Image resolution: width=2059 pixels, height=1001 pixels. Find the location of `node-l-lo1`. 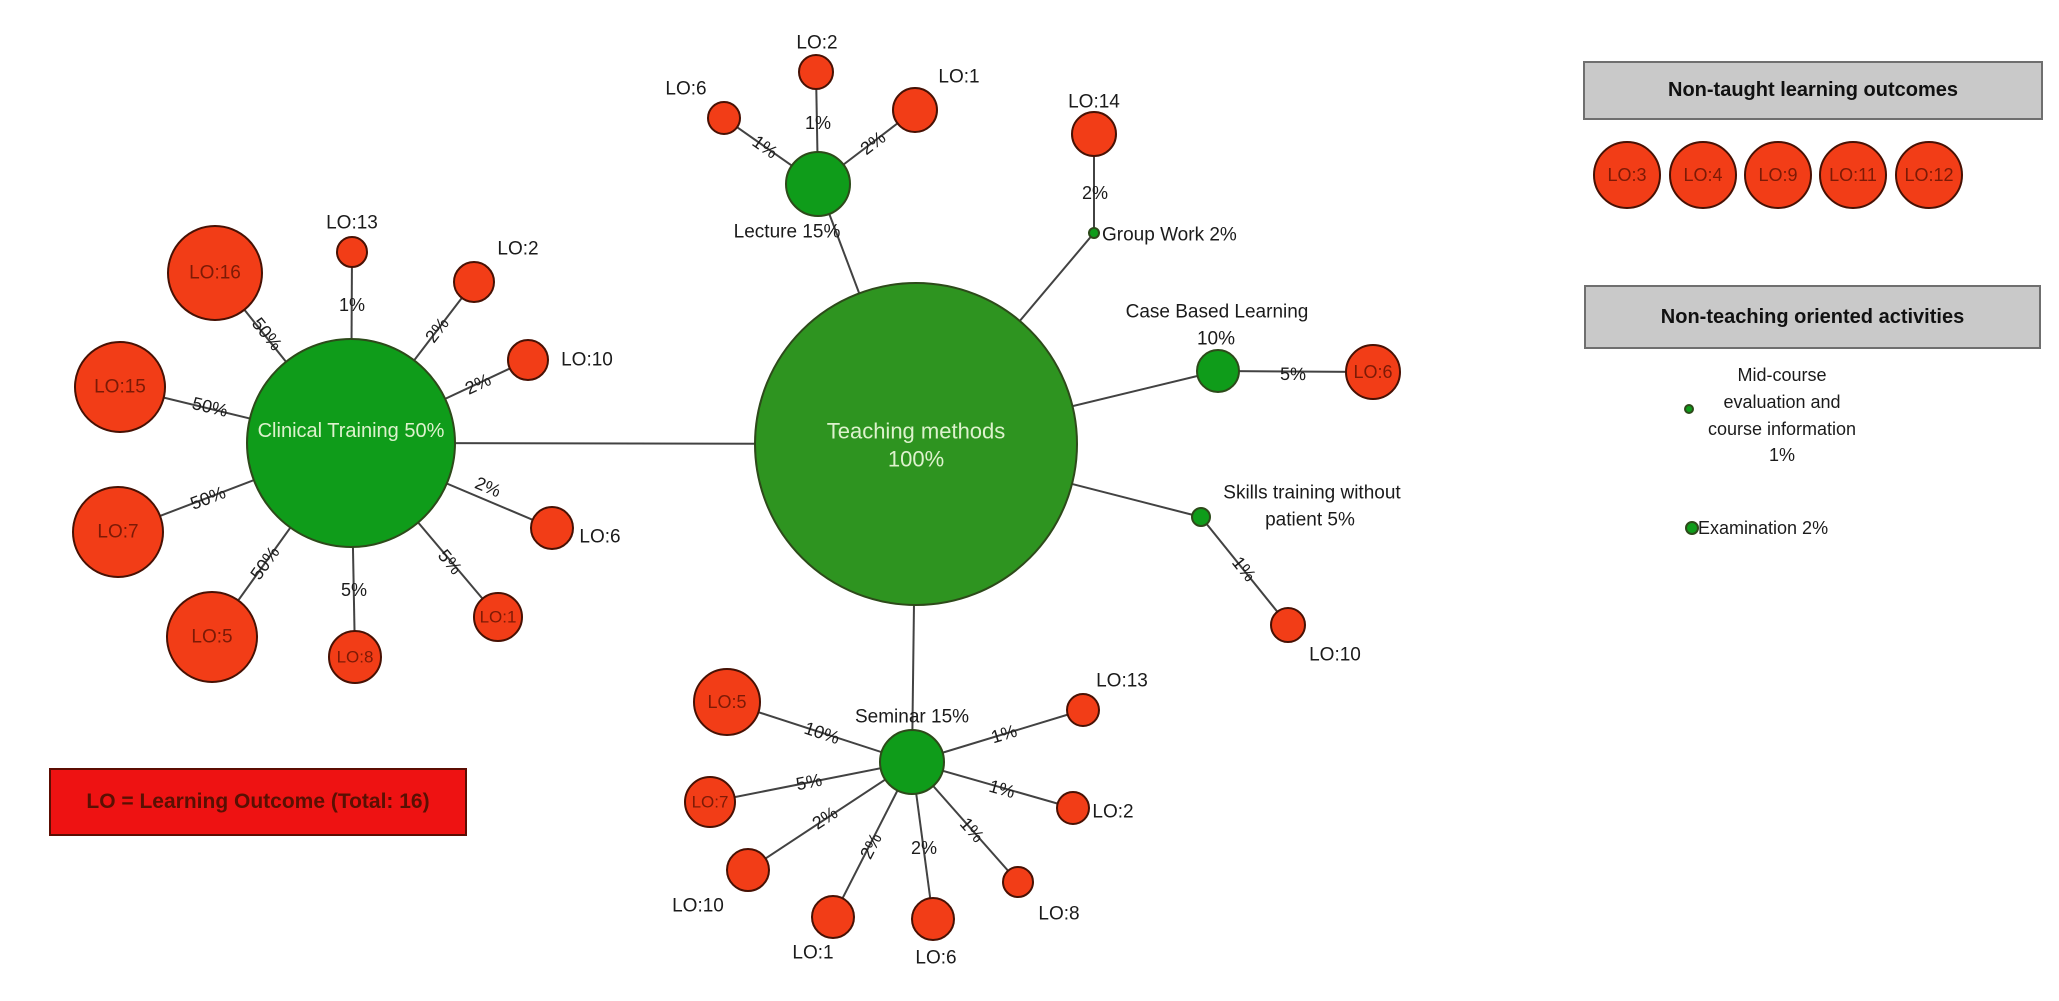

node-l-lo1 is located at coordinates (915, 110).